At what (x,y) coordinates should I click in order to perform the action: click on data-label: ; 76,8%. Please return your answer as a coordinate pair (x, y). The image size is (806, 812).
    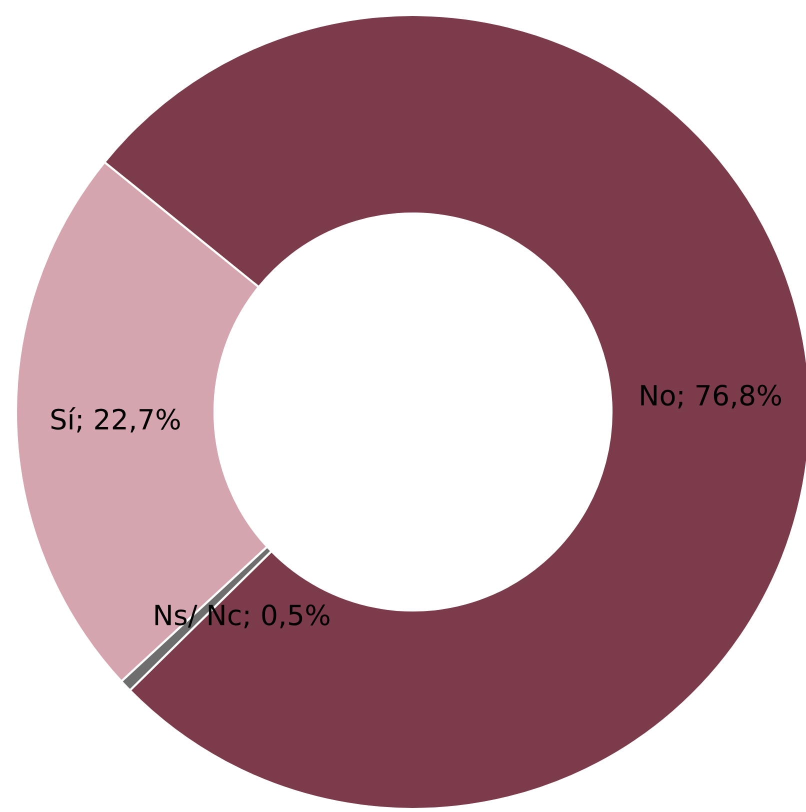
    Looking at the image, I should click on (729, 396).